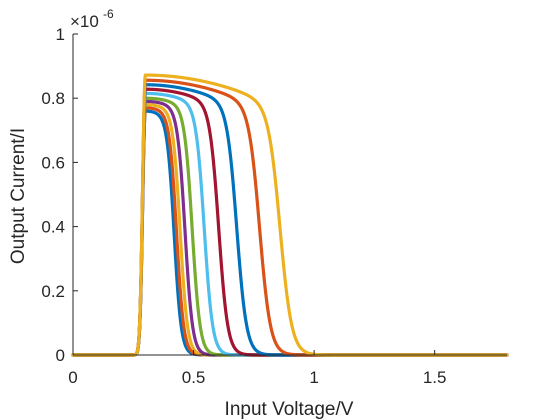 This screenshot has height=420, width=560. Describe the element at coordinates (18, 196) in the screenshot. I see `y-axis-label: Output Current/I` at that location.